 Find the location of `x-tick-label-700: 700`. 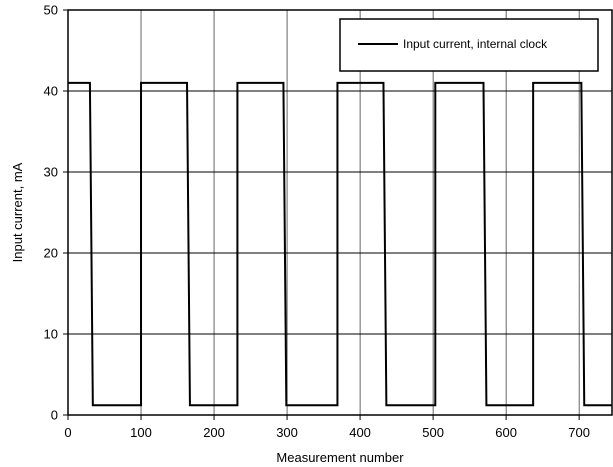

x-tick-label-700: 700 is located at coordinates (579, 432).